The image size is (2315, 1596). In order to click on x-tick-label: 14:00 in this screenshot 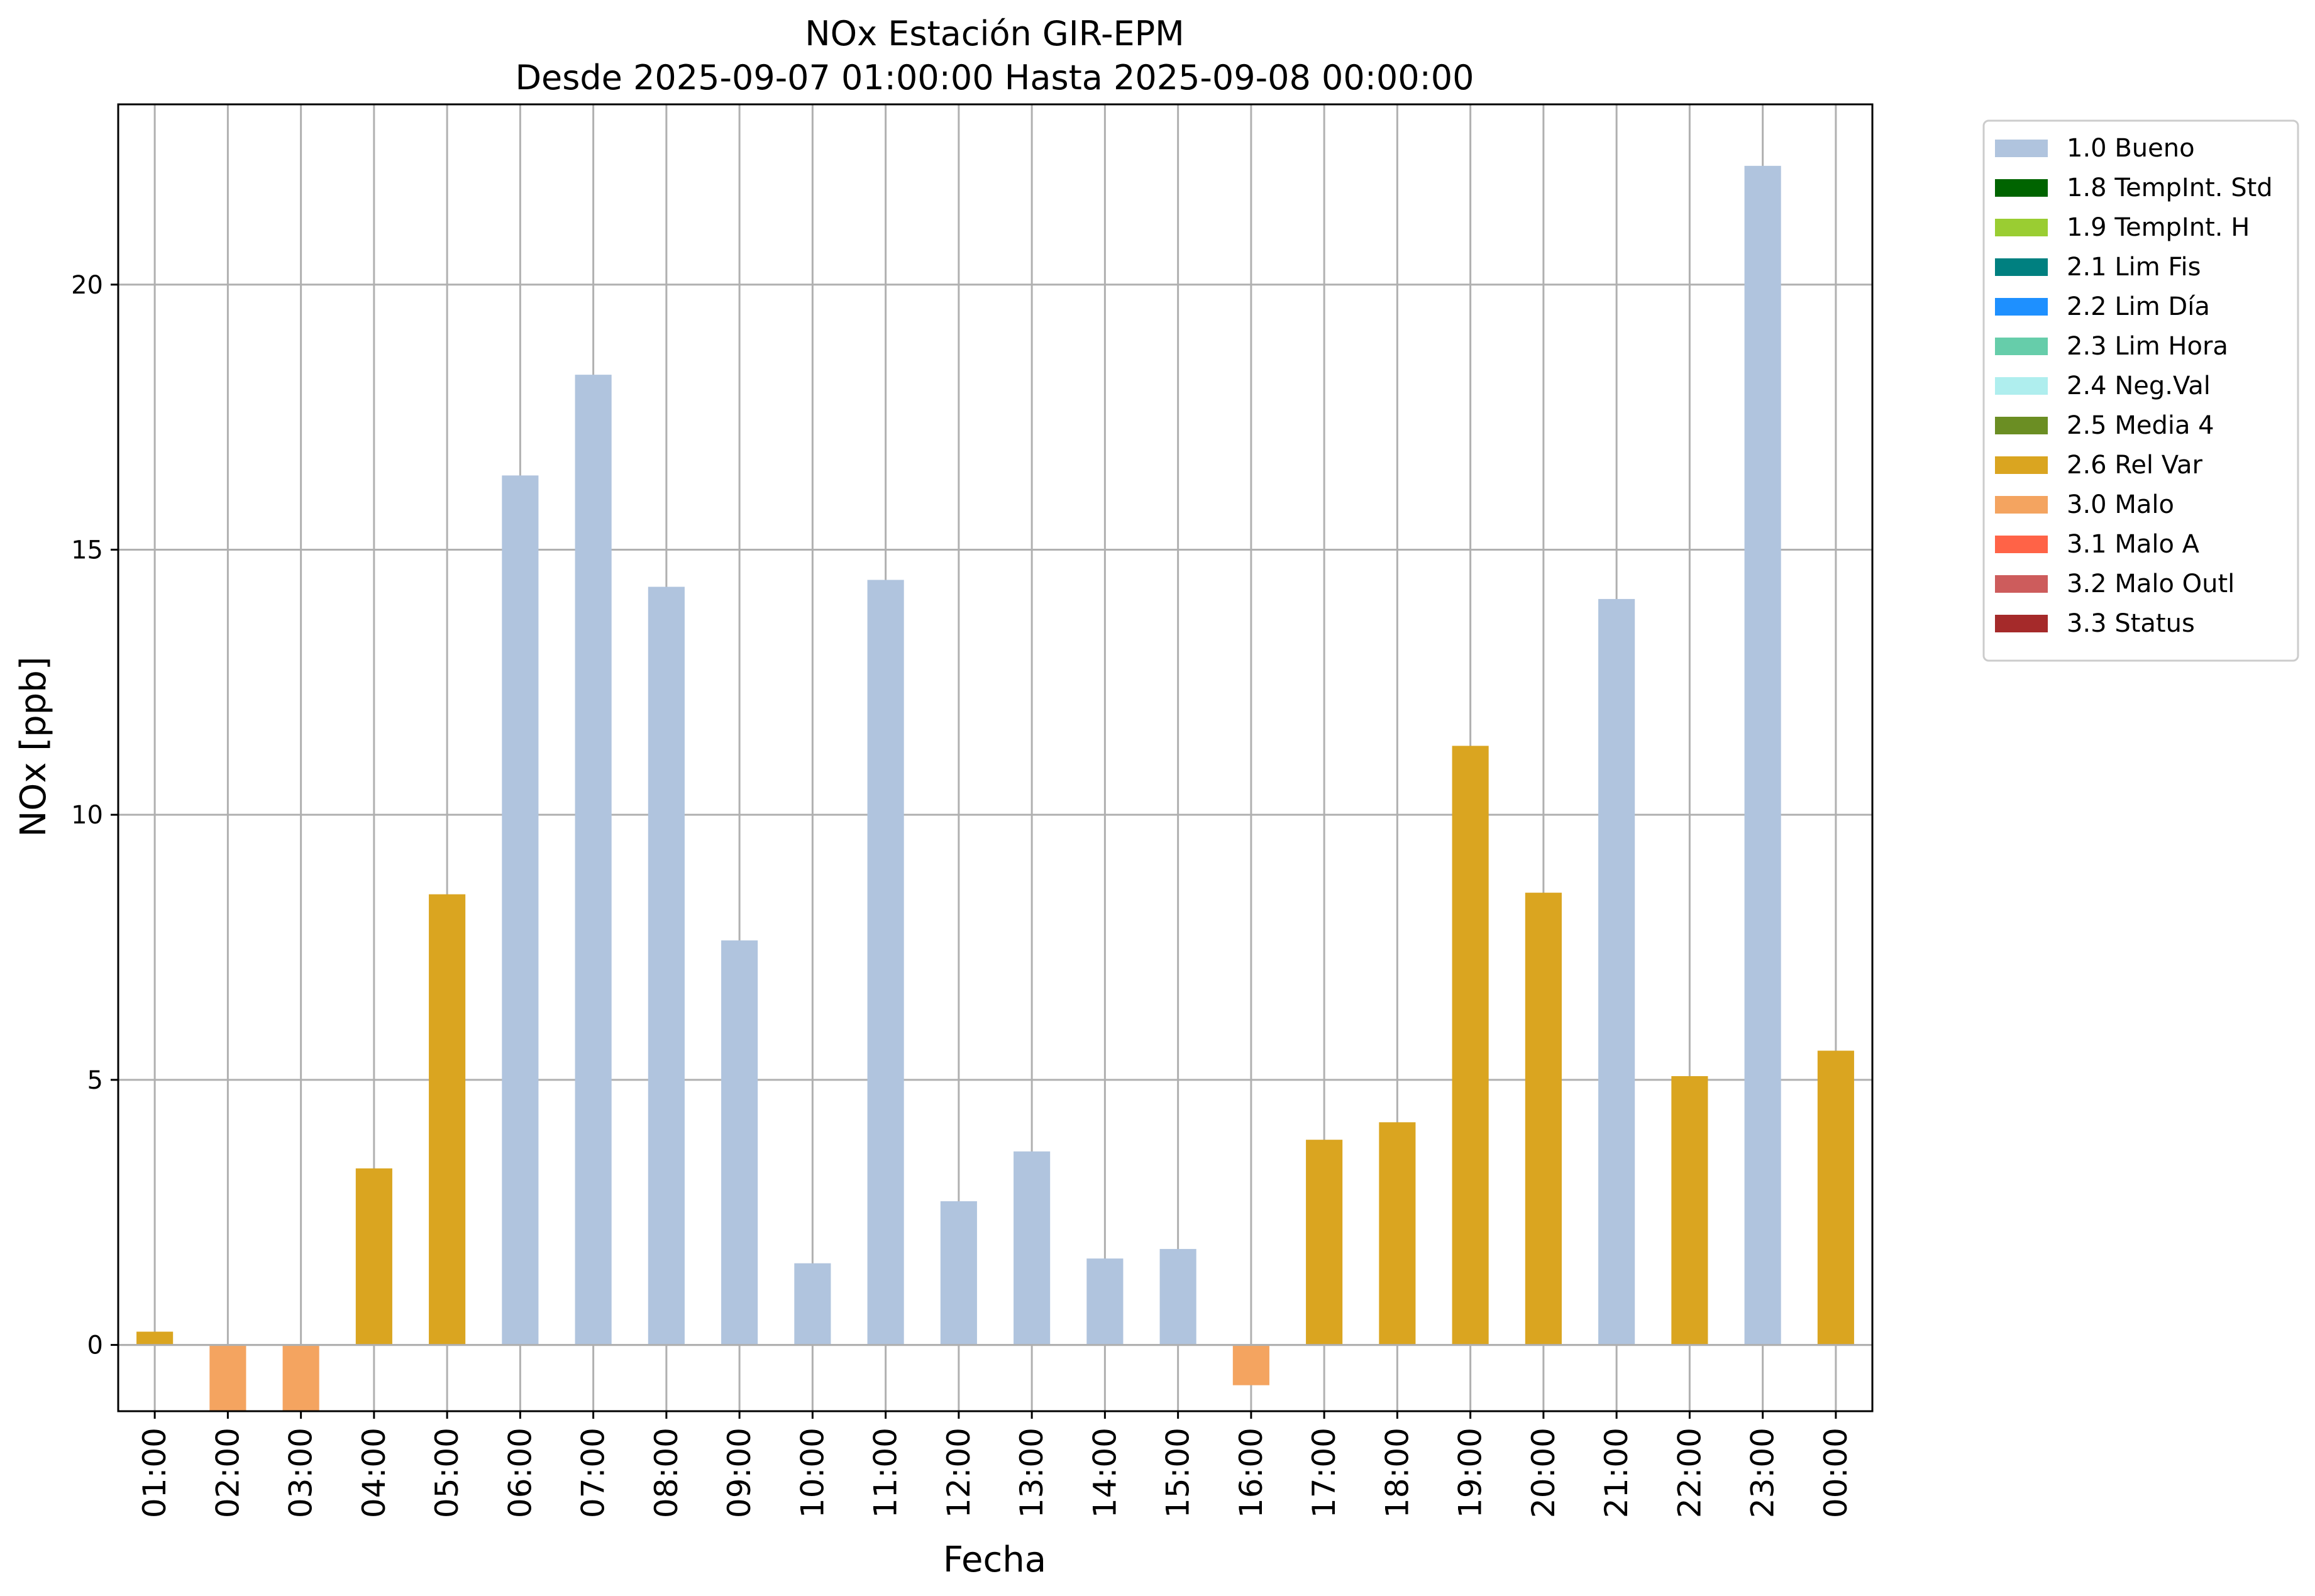, I will do `click(1104, 1473)`.